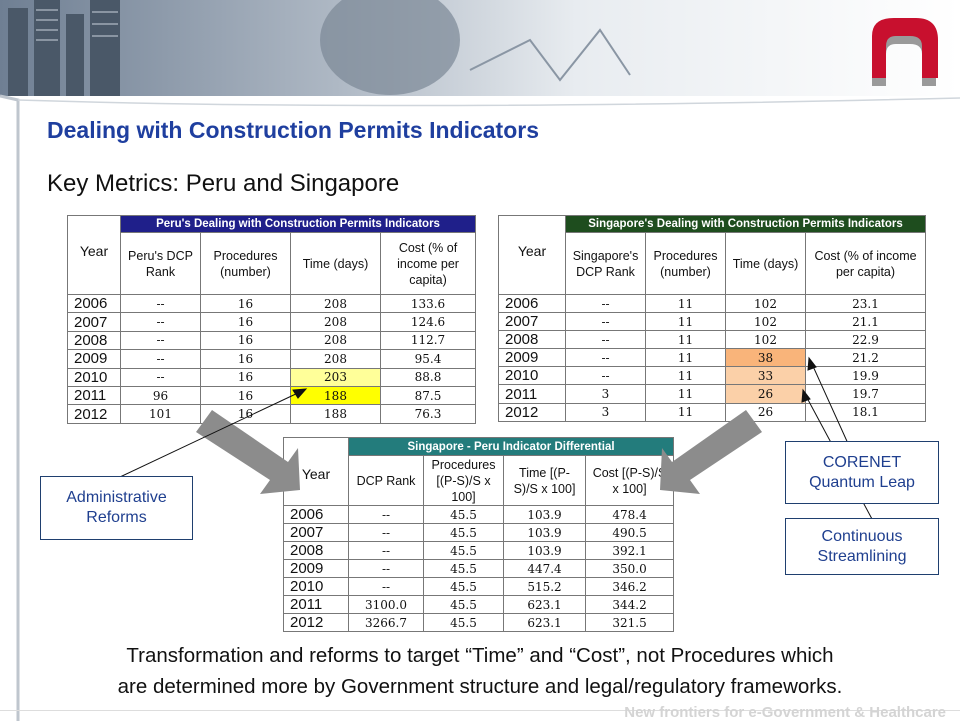 This screenshot has width=960, height=721. What do you see at coordinates (865, 322) in the screenshot?
I see `data-cell: 21.1` at bounding box center [865, 322].